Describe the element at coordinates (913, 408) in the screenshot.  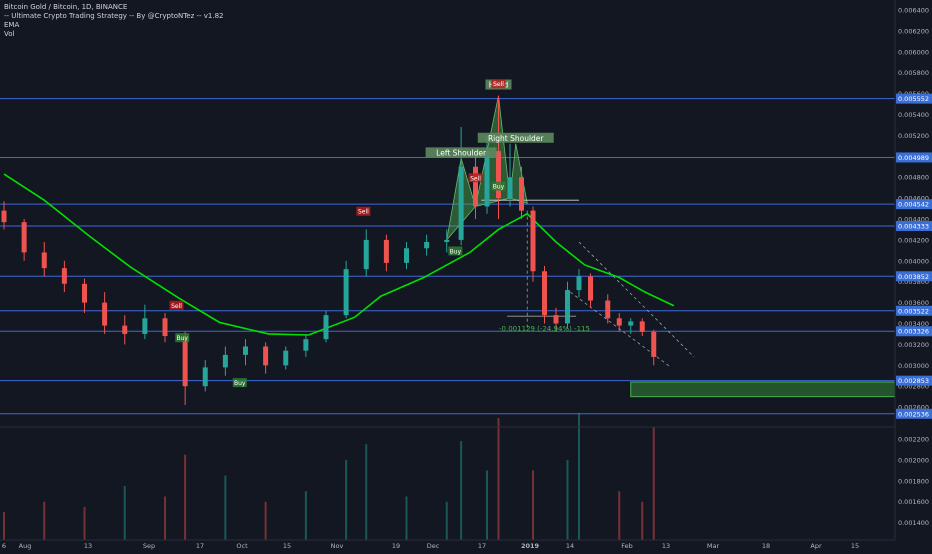
I see `price-tick-label: 0.002600` at that location.